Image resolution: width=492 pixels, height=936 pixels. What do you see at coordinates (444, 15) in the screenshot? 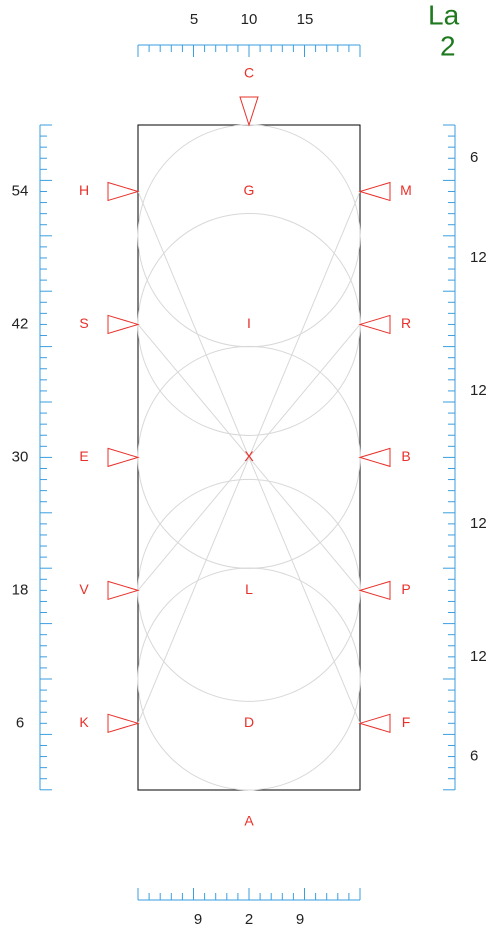
I see `title: La` at bounding box center [444, 15].